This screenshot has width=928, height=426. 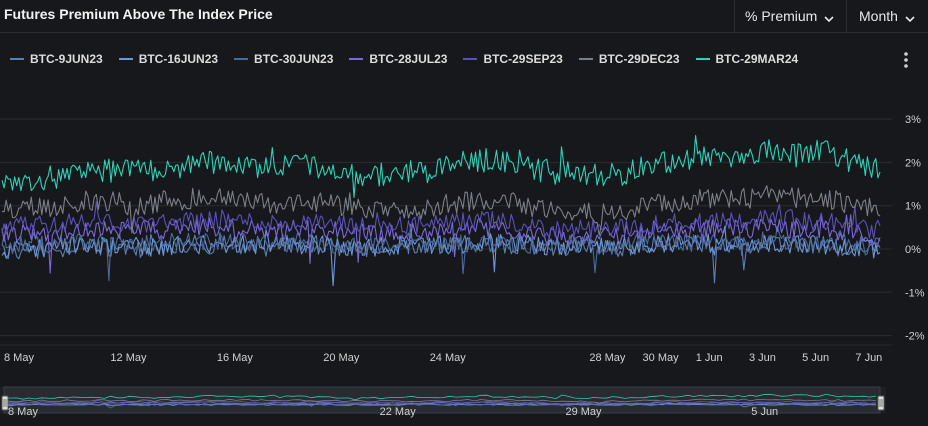 I want to click on legend-label: BTC-29DEC23, so click(x=639, y=59).